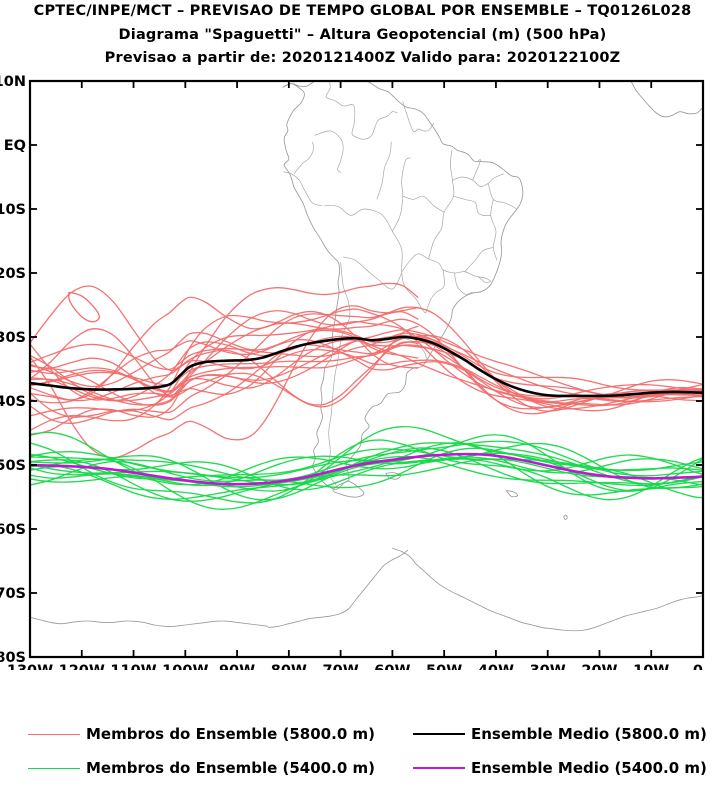  Describe the element at coordinates (589, 734) in the screenshot. I see `legend-label-mean-5800: Ensemble Medio (5800.0 m)` at that location.